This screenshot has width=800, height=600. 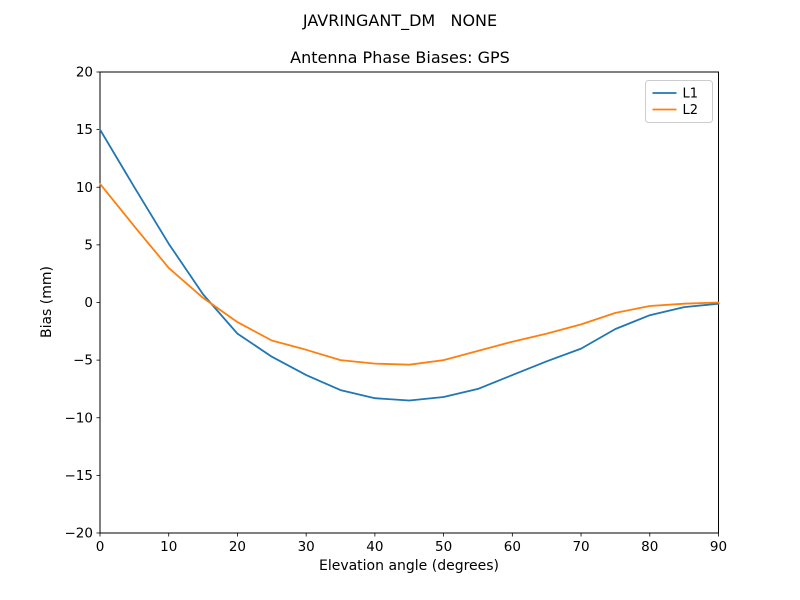 I want to click on x-tick-label: 50, so click(x=443, y=547).